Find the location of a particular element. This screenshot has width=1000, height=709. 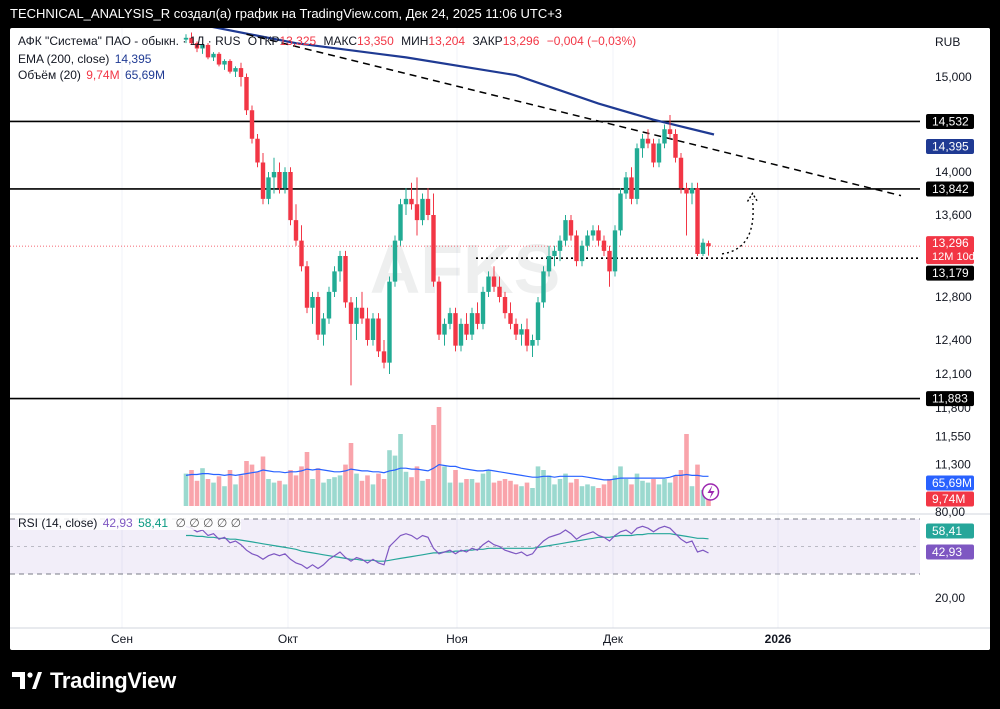

projection-arrow is located at coordinates (737, 227).